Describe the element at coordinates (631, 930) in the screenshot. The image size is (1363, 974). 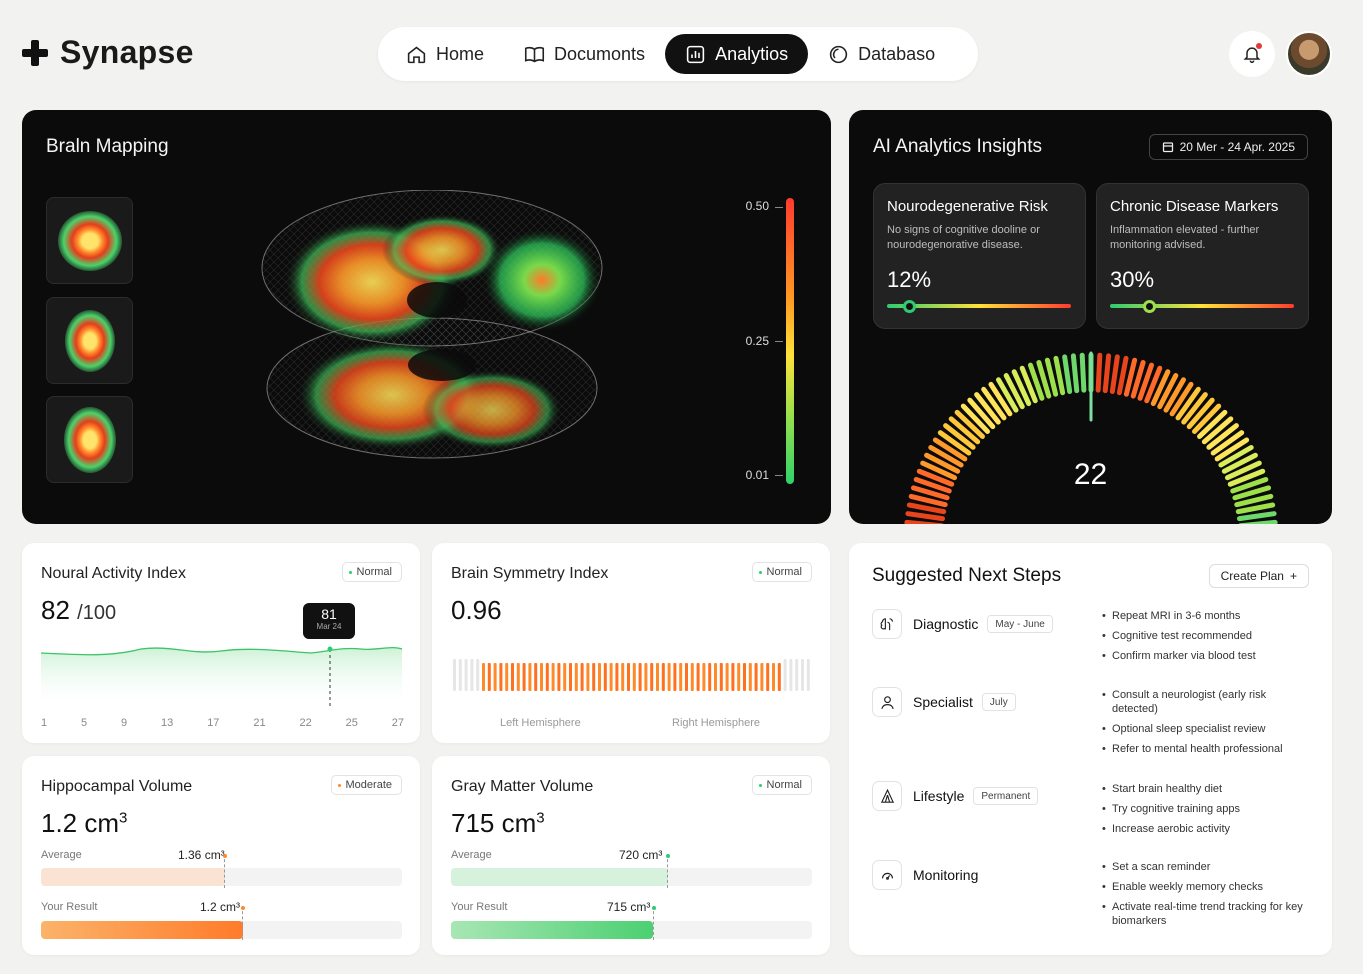
I see `your-result-track` at that location.